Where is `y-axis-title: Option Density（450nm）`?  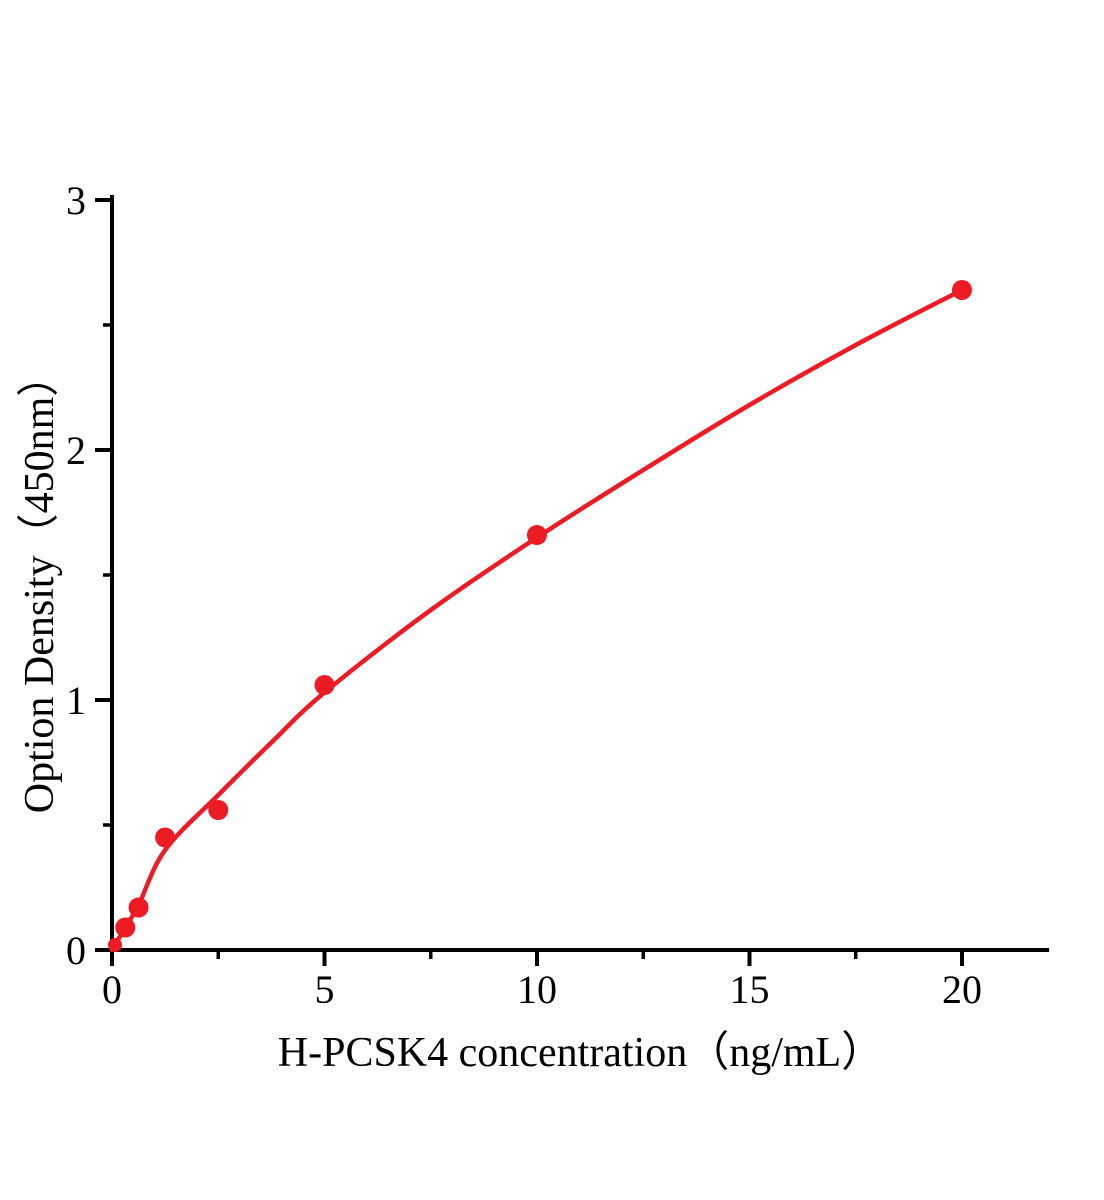
y-axis-title: Option Density（450nm） is located at coordinates (40, 584).